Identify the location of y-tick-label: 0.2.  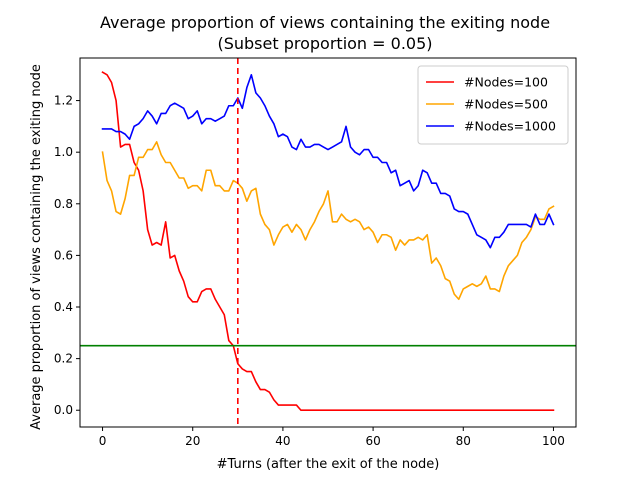
(63, 359).